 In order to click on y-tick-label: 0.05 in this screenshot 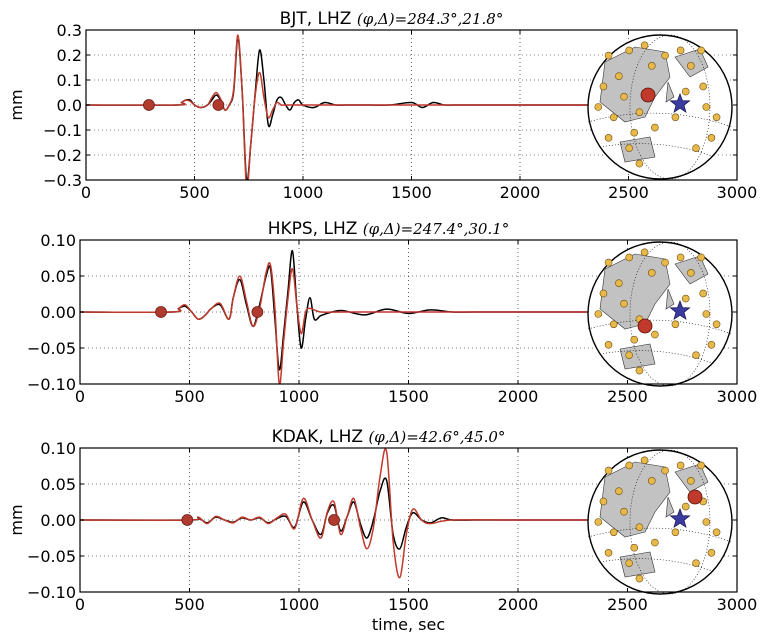, I will do `click(58, 484)`.